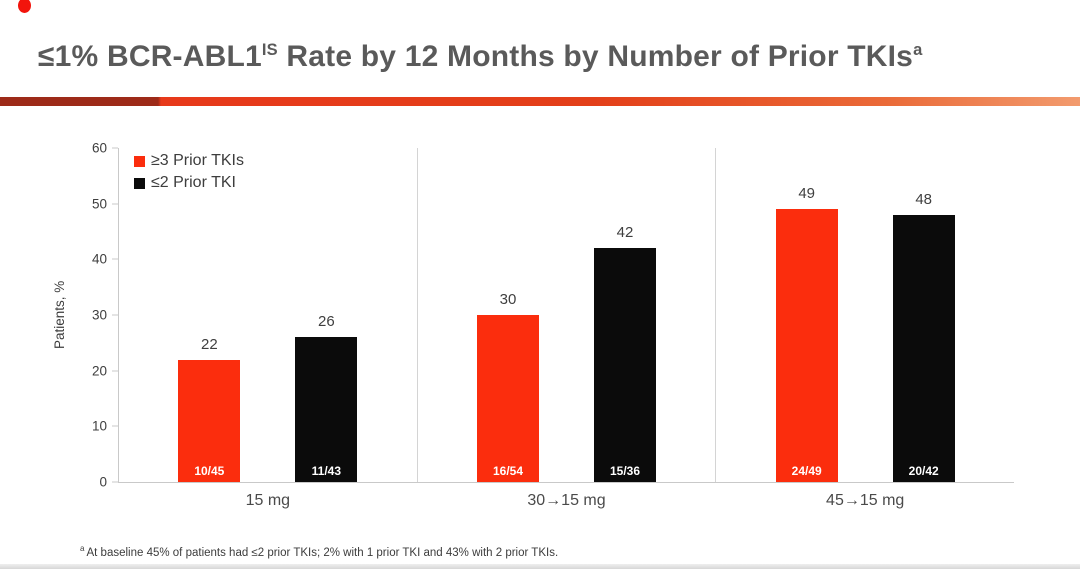 This screenshot has width=1080, height=569. I want to click on legend-item-ge3-prior-tkis: ≥3 Prior TKIs, so click(189, 161).